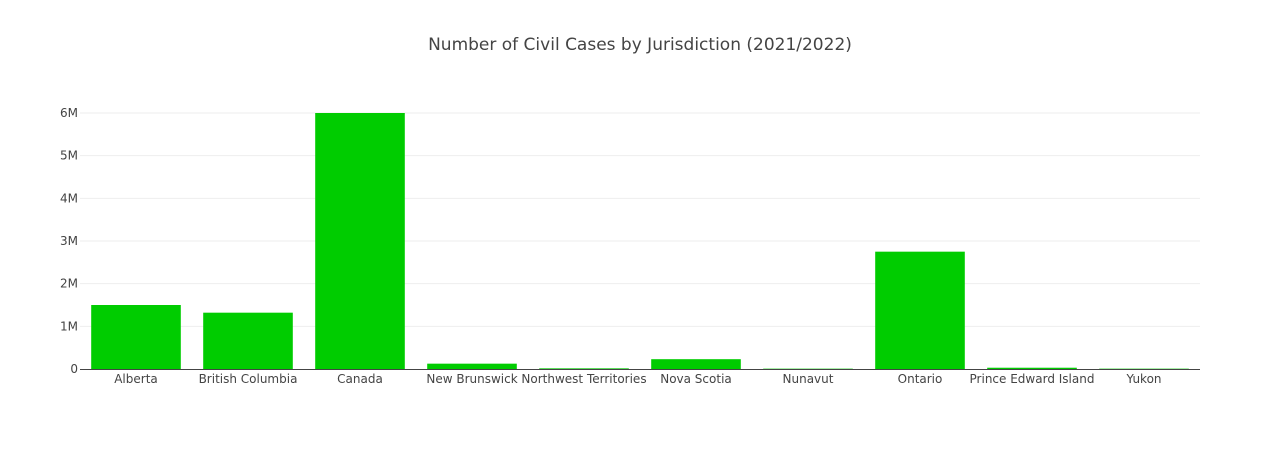 The height and width of the screenshot is (450, 1280). What do you see at coordinates (1143, 379) in the screenshot?
I see `x-tick-label: Yukon` at bounding box center [1143, 379].